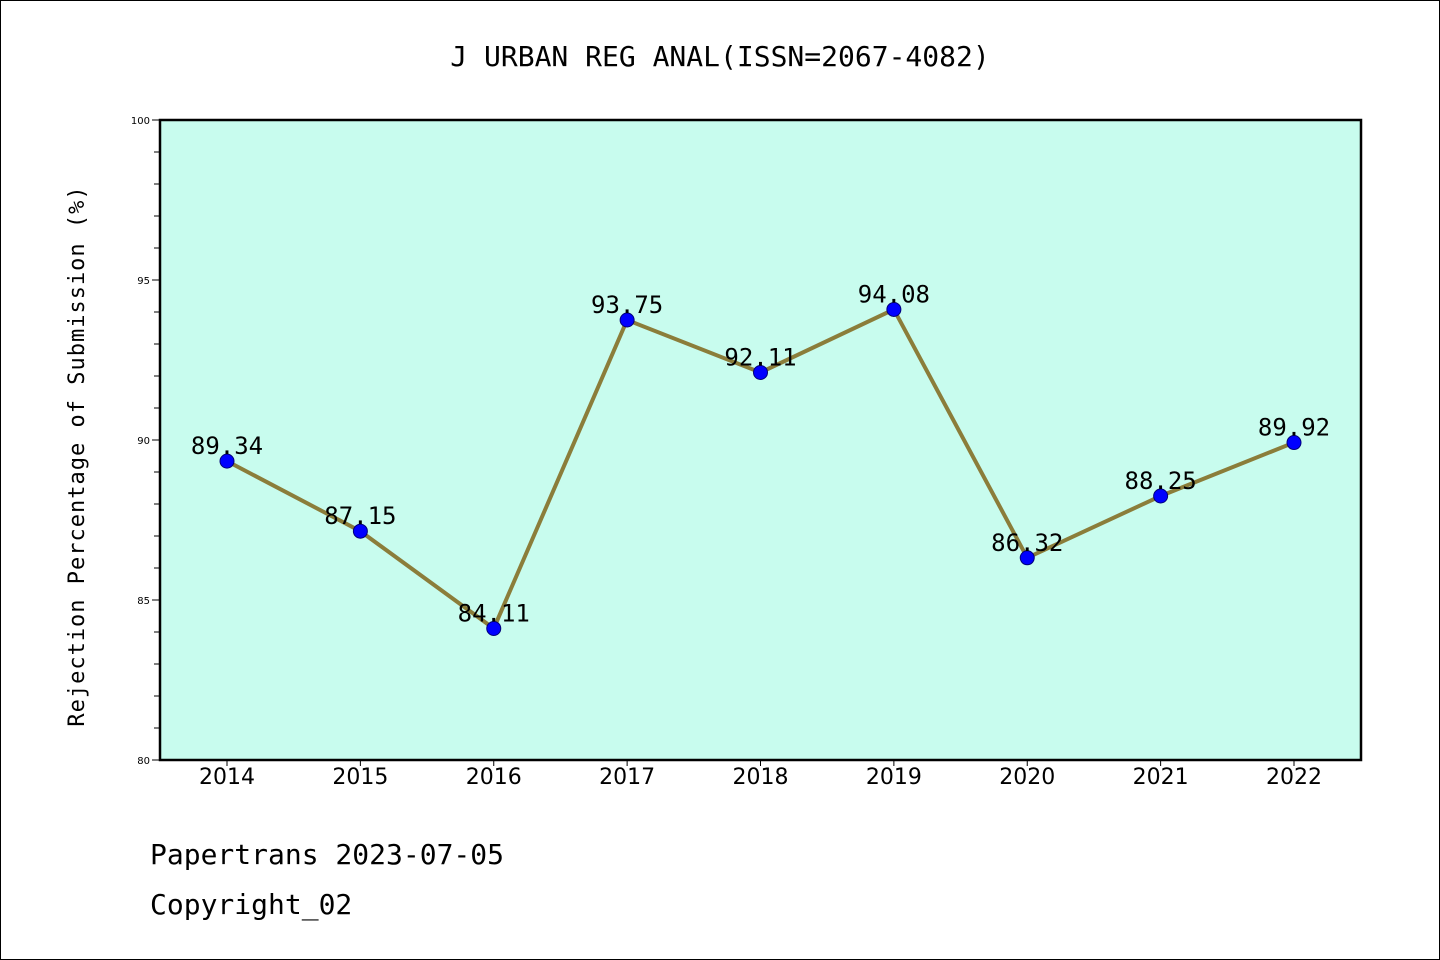 The height and width of the screenshot is (960, 1440). What do you see at coordinates (494, 777) in the screenshot?
I see `x-tick-label: 2016` at bounding box center [494, 777].